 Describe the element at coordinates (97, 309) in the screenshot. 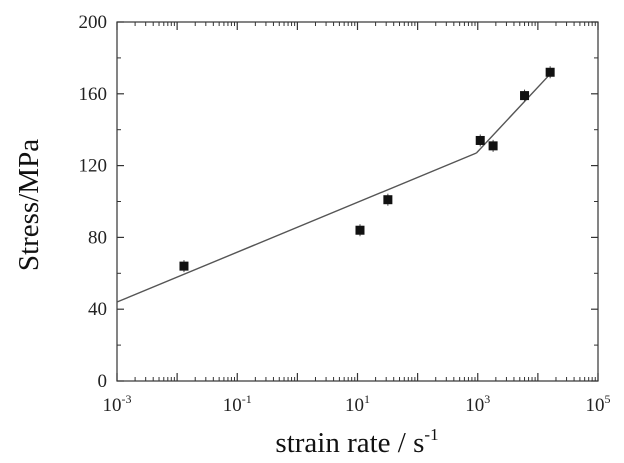

I see `y-tick-label: 40` at that location.